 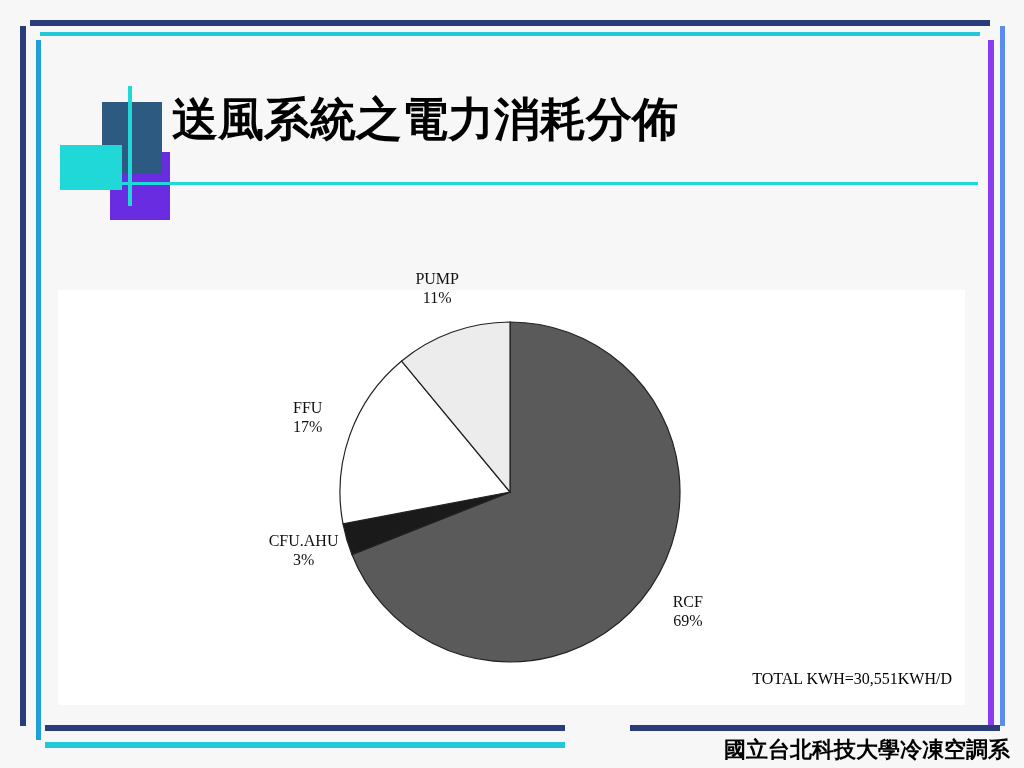 I want to click on chart-title: 送風系統之電力消耗分佈, so click(x=425, y=119).